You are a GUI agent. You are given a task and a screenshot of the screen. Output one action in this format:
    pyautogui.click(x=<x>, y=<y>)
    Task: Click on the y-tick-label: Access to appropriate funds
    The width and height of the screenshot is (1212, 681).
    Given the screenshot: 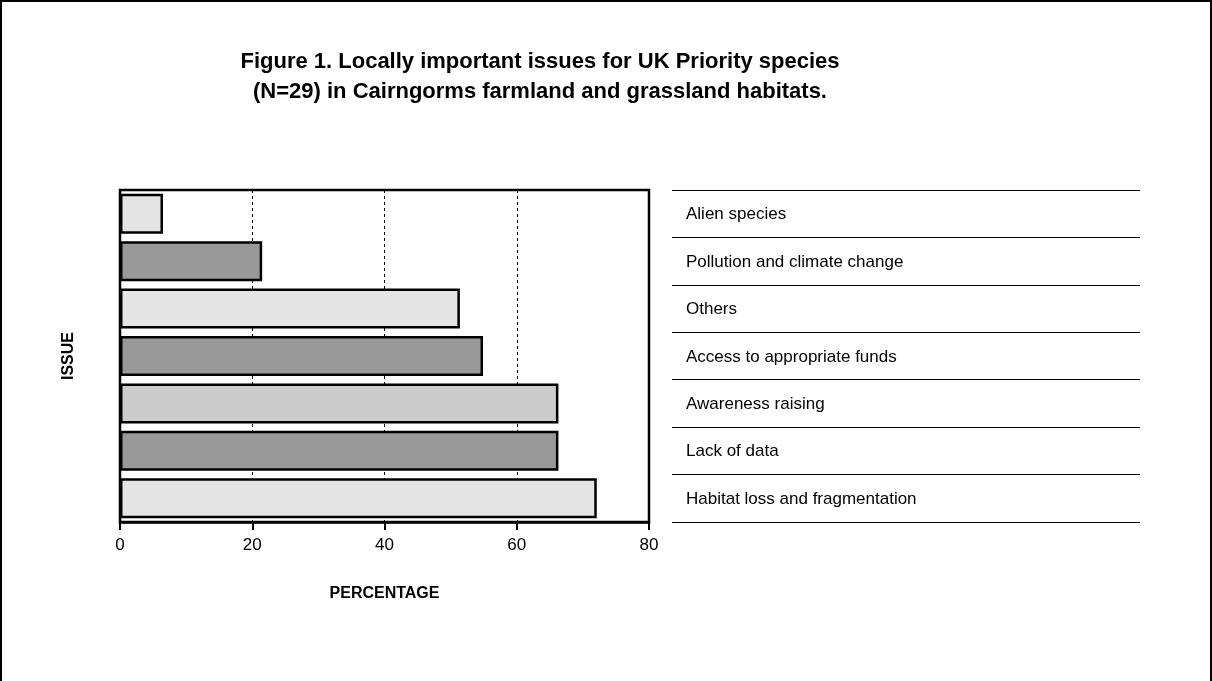 What is the action you would take?
    pyautogui.click(x=791, y=356)
    